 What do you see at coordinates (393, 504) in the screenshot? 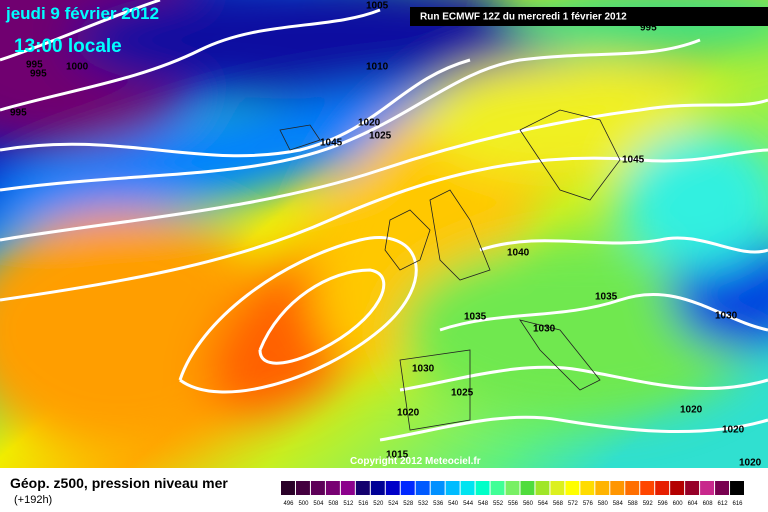
I see `colorbar-label: 524` at bounding box center [393, 504].